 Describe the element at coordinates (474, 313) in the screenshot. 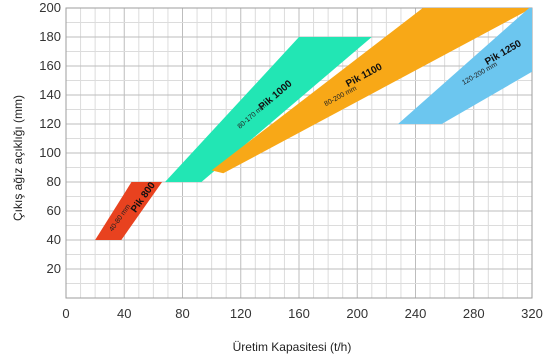

I see `x-tick-label: 280` at that location.